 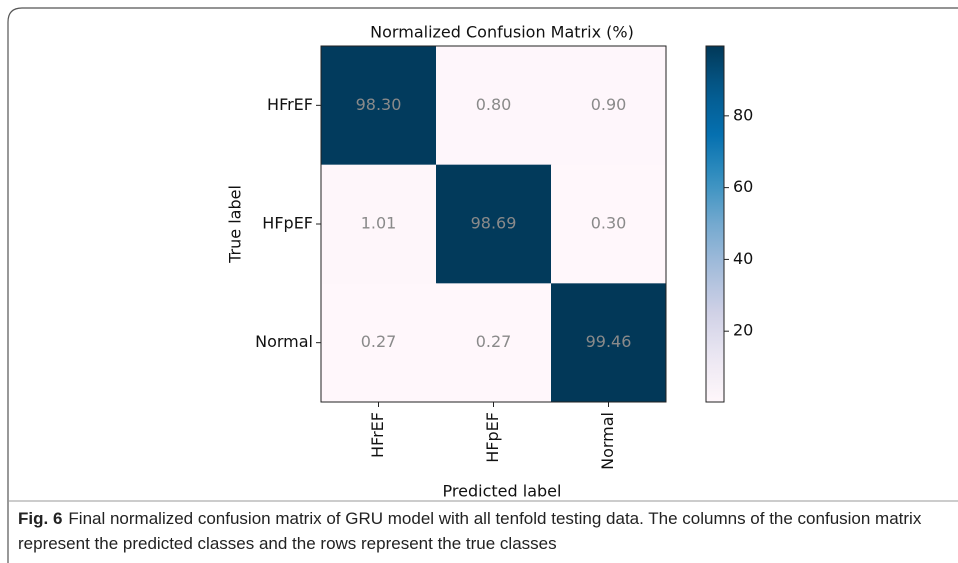 I want to click on cell-label: 1.01, so click(x=379, y=223).